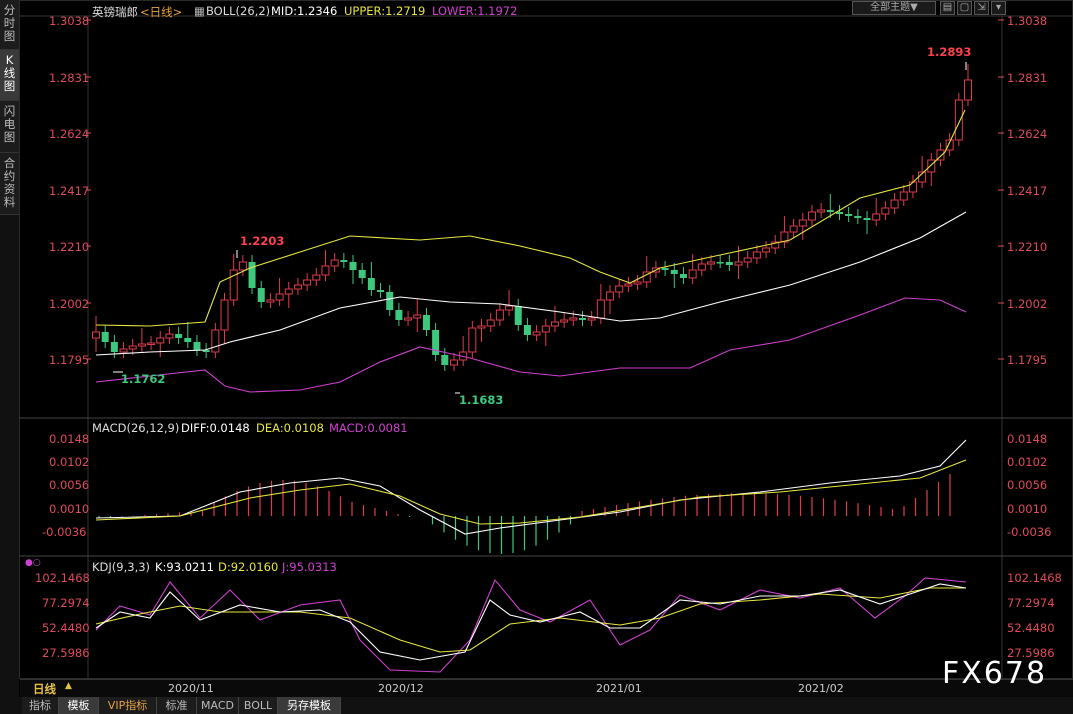  Describe the element at coordinates (9, 184) in the screenshot. I see `tab-contract-info: 合约资料` at that location.